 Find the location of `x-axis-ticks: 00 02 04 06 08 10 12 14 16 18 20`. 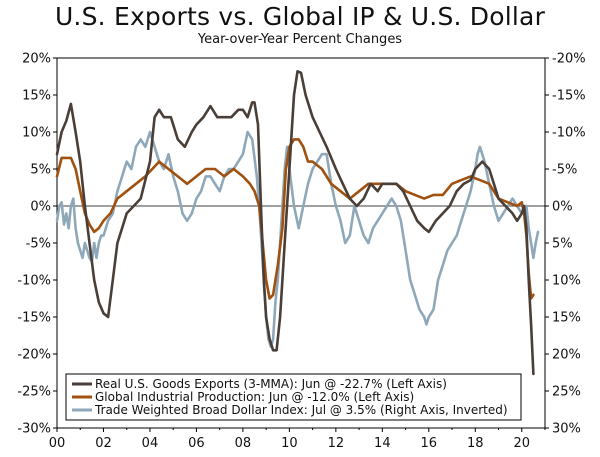

x-axis-ticks: 00 02 04 06 08 10 12 14 16 18 20 is located at coordinates (297, 439).